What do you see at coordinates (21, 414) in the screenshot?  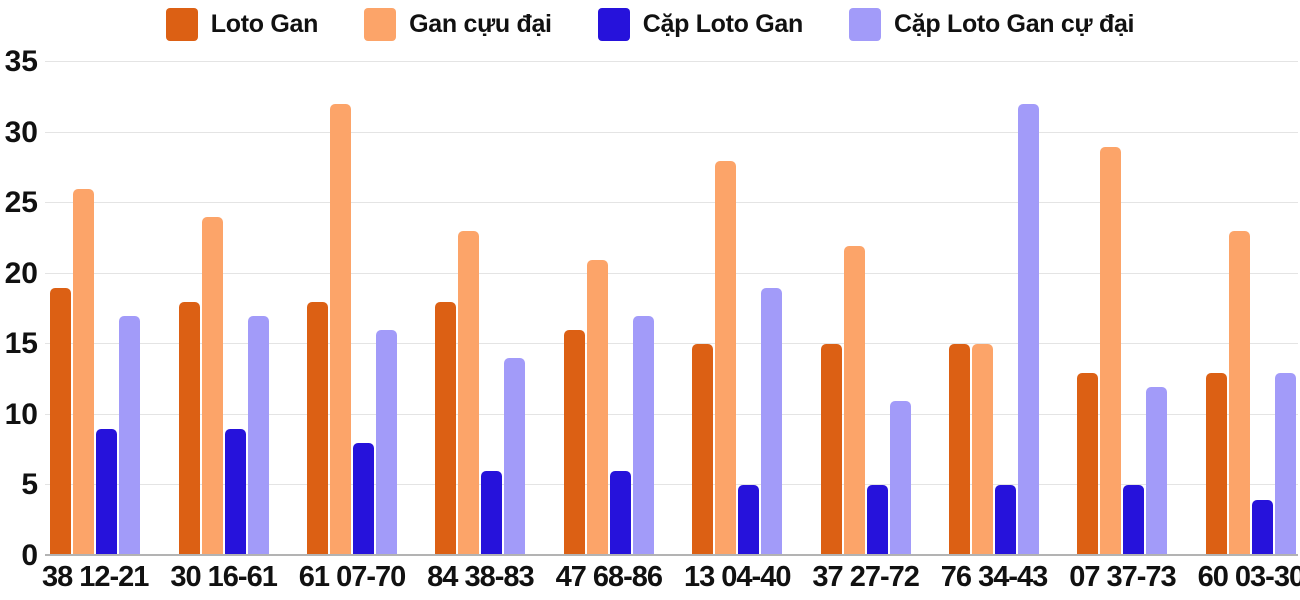 I see `y-axis-tick-label: 10` at bounding box center [21, 414].